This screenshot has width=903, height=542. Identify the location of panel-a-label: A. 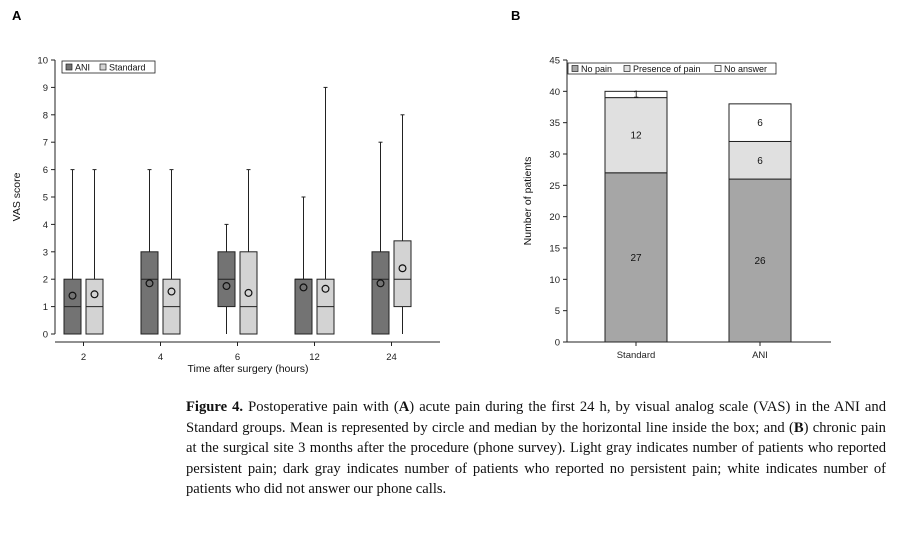
(17, 15).